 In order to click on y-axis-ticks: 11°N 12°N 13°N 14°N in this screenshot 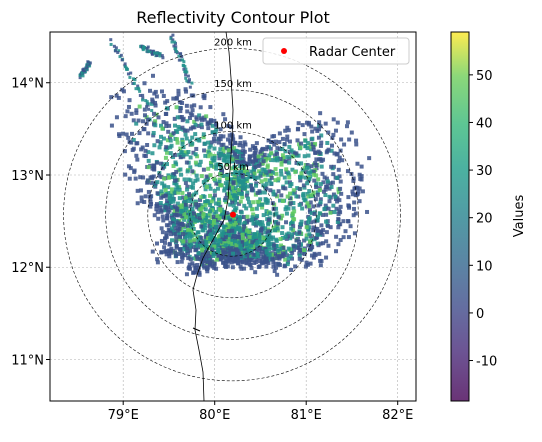, I will do `click(30, 222)`.